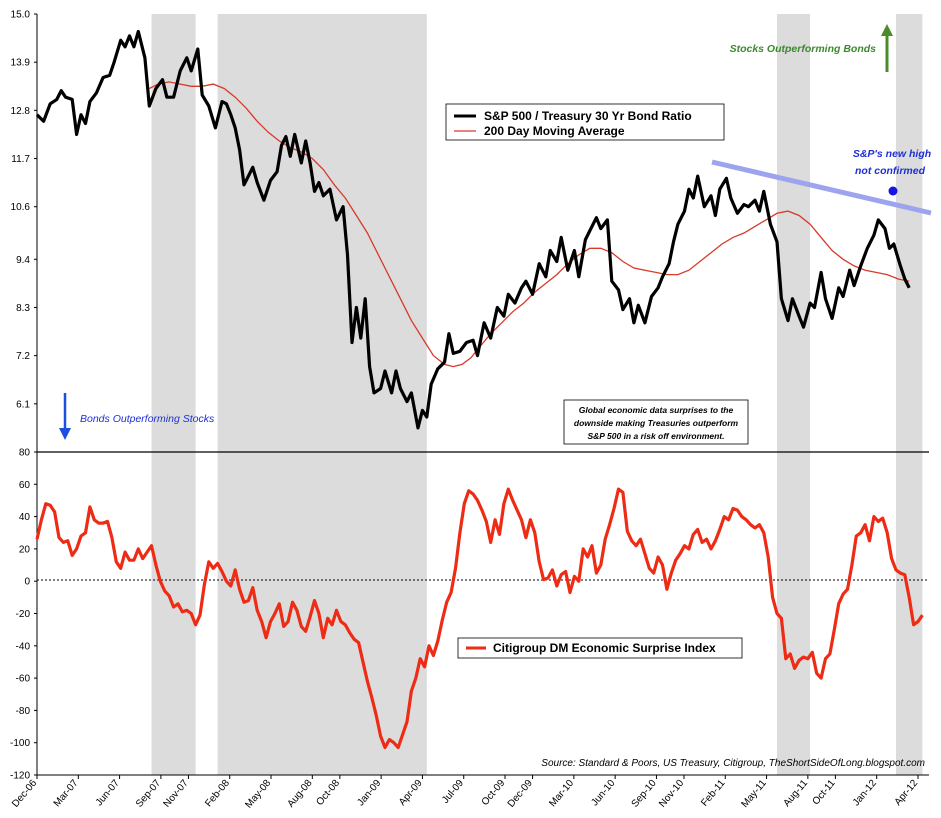 This screenshot has width=941, height=818. What do you see at coordinates (21, 207) in the screenshot?
I see `top-ytick-label: 10.6` at bounding box center [21, 207].